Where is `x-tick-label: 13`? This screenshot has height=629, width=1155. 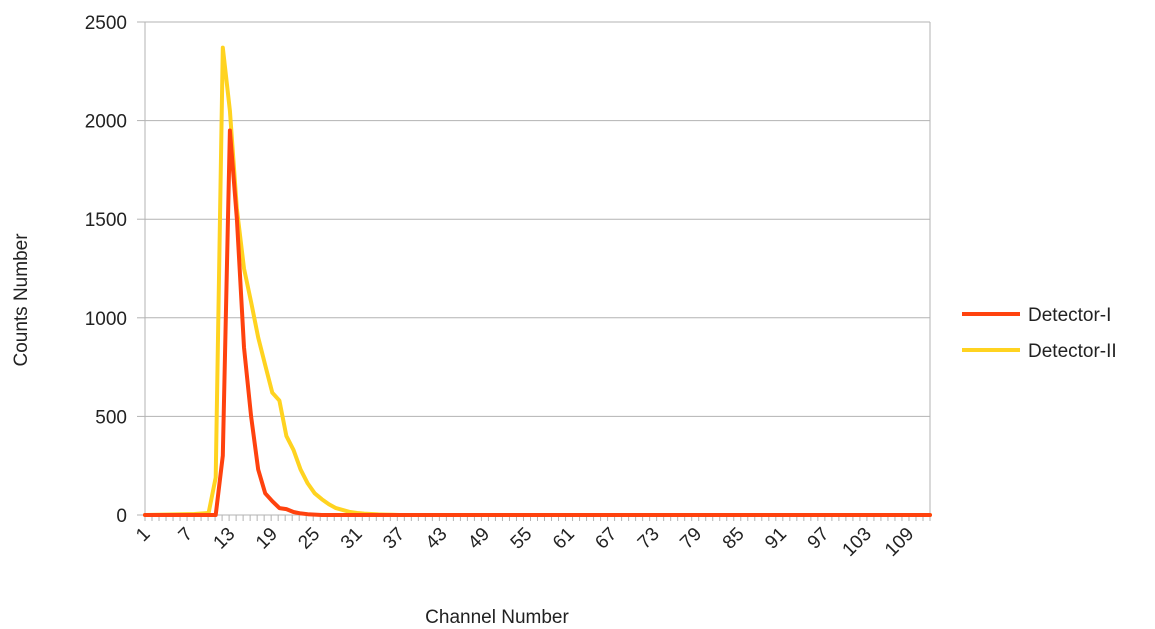 x-tick-label: 13 is located at coordinates (225, 539).